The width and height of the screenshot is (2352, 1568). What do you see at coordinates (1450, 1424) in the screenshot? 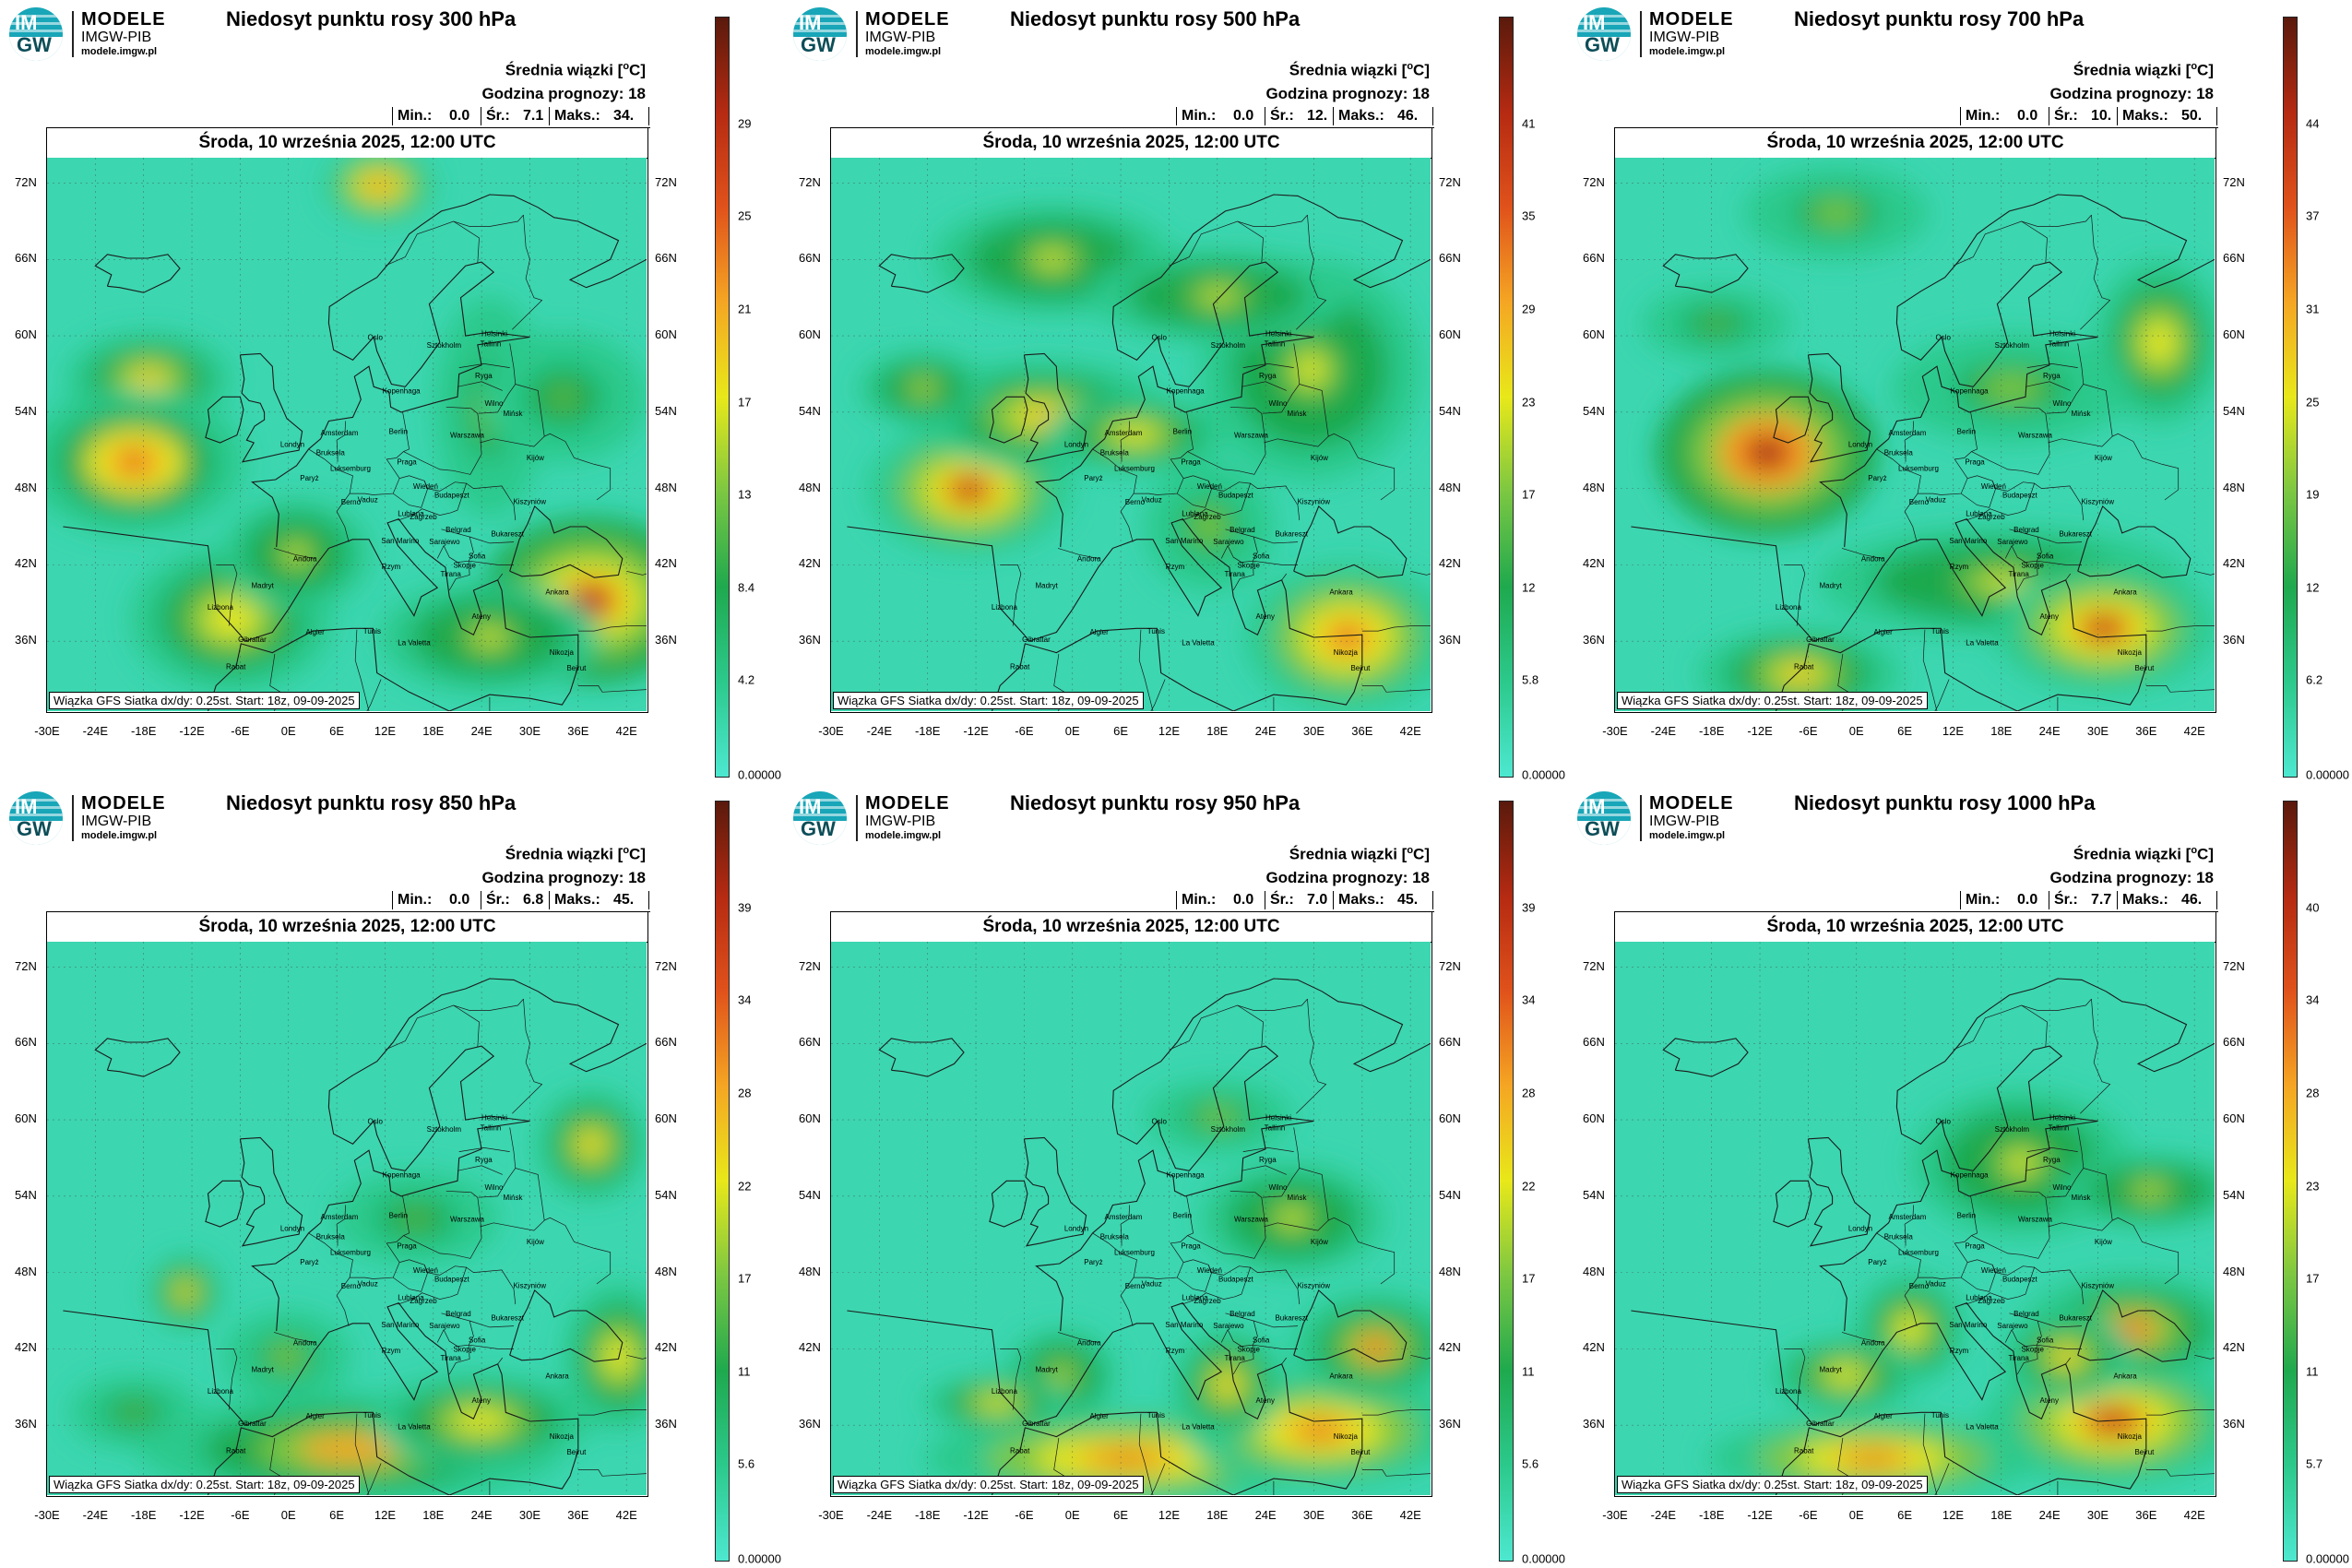
I see `lat-tick-right: 36N` at bounding box center [1450, 1424].